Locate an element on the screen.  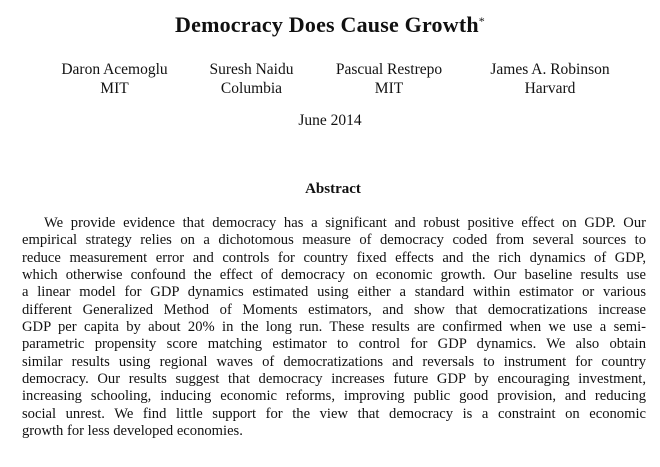
publication-date: June 2014 is located at coordinates (330, 120).